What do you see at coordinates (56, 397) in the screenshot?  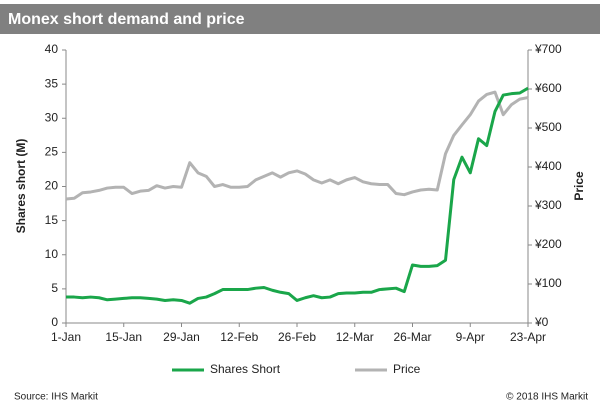 I see `source: Source: IHS Markit` at bounding box center [56, 397].